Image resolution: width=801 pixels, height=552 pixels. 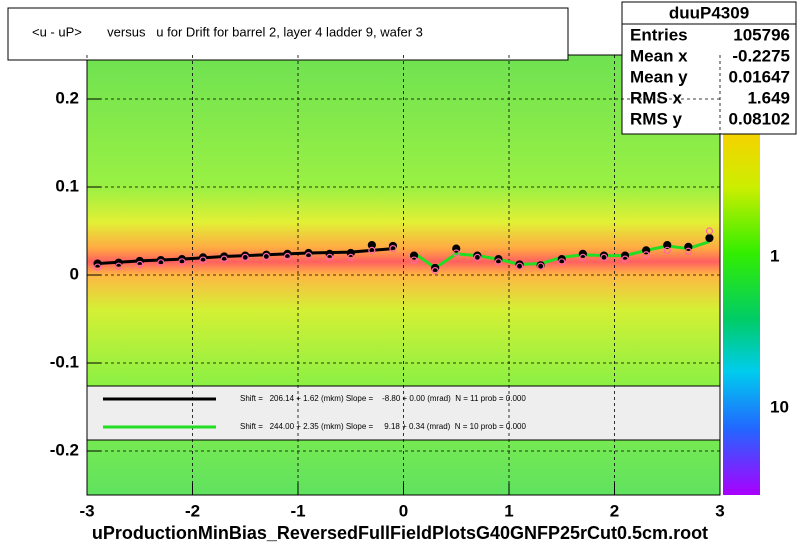 I want to click on color-axis-label: 10, so click(x=779, y=406).